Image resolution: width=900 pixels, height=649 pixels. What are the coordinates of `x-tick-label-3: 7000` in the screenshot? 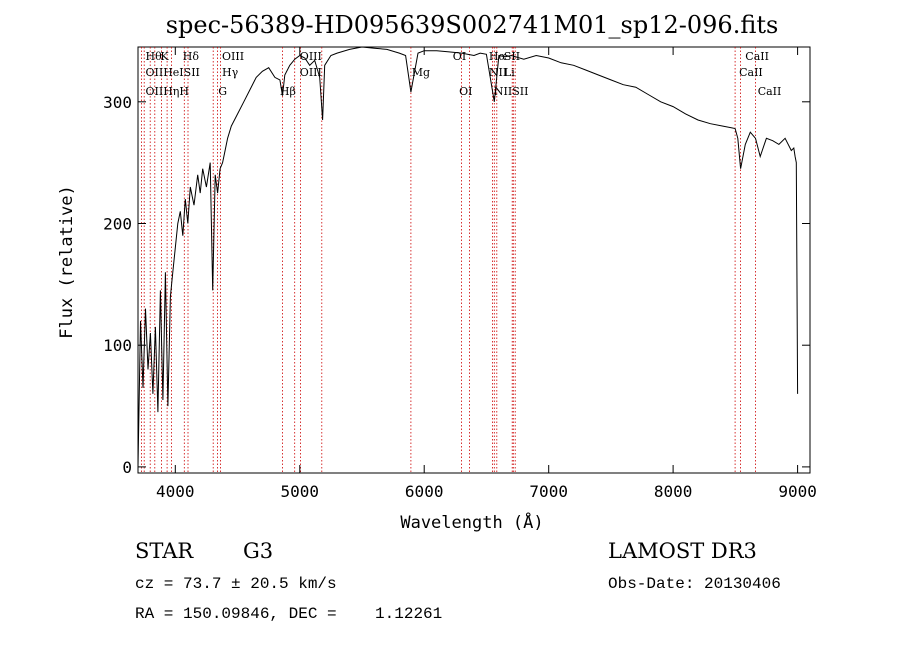 It's located at (548, 491).